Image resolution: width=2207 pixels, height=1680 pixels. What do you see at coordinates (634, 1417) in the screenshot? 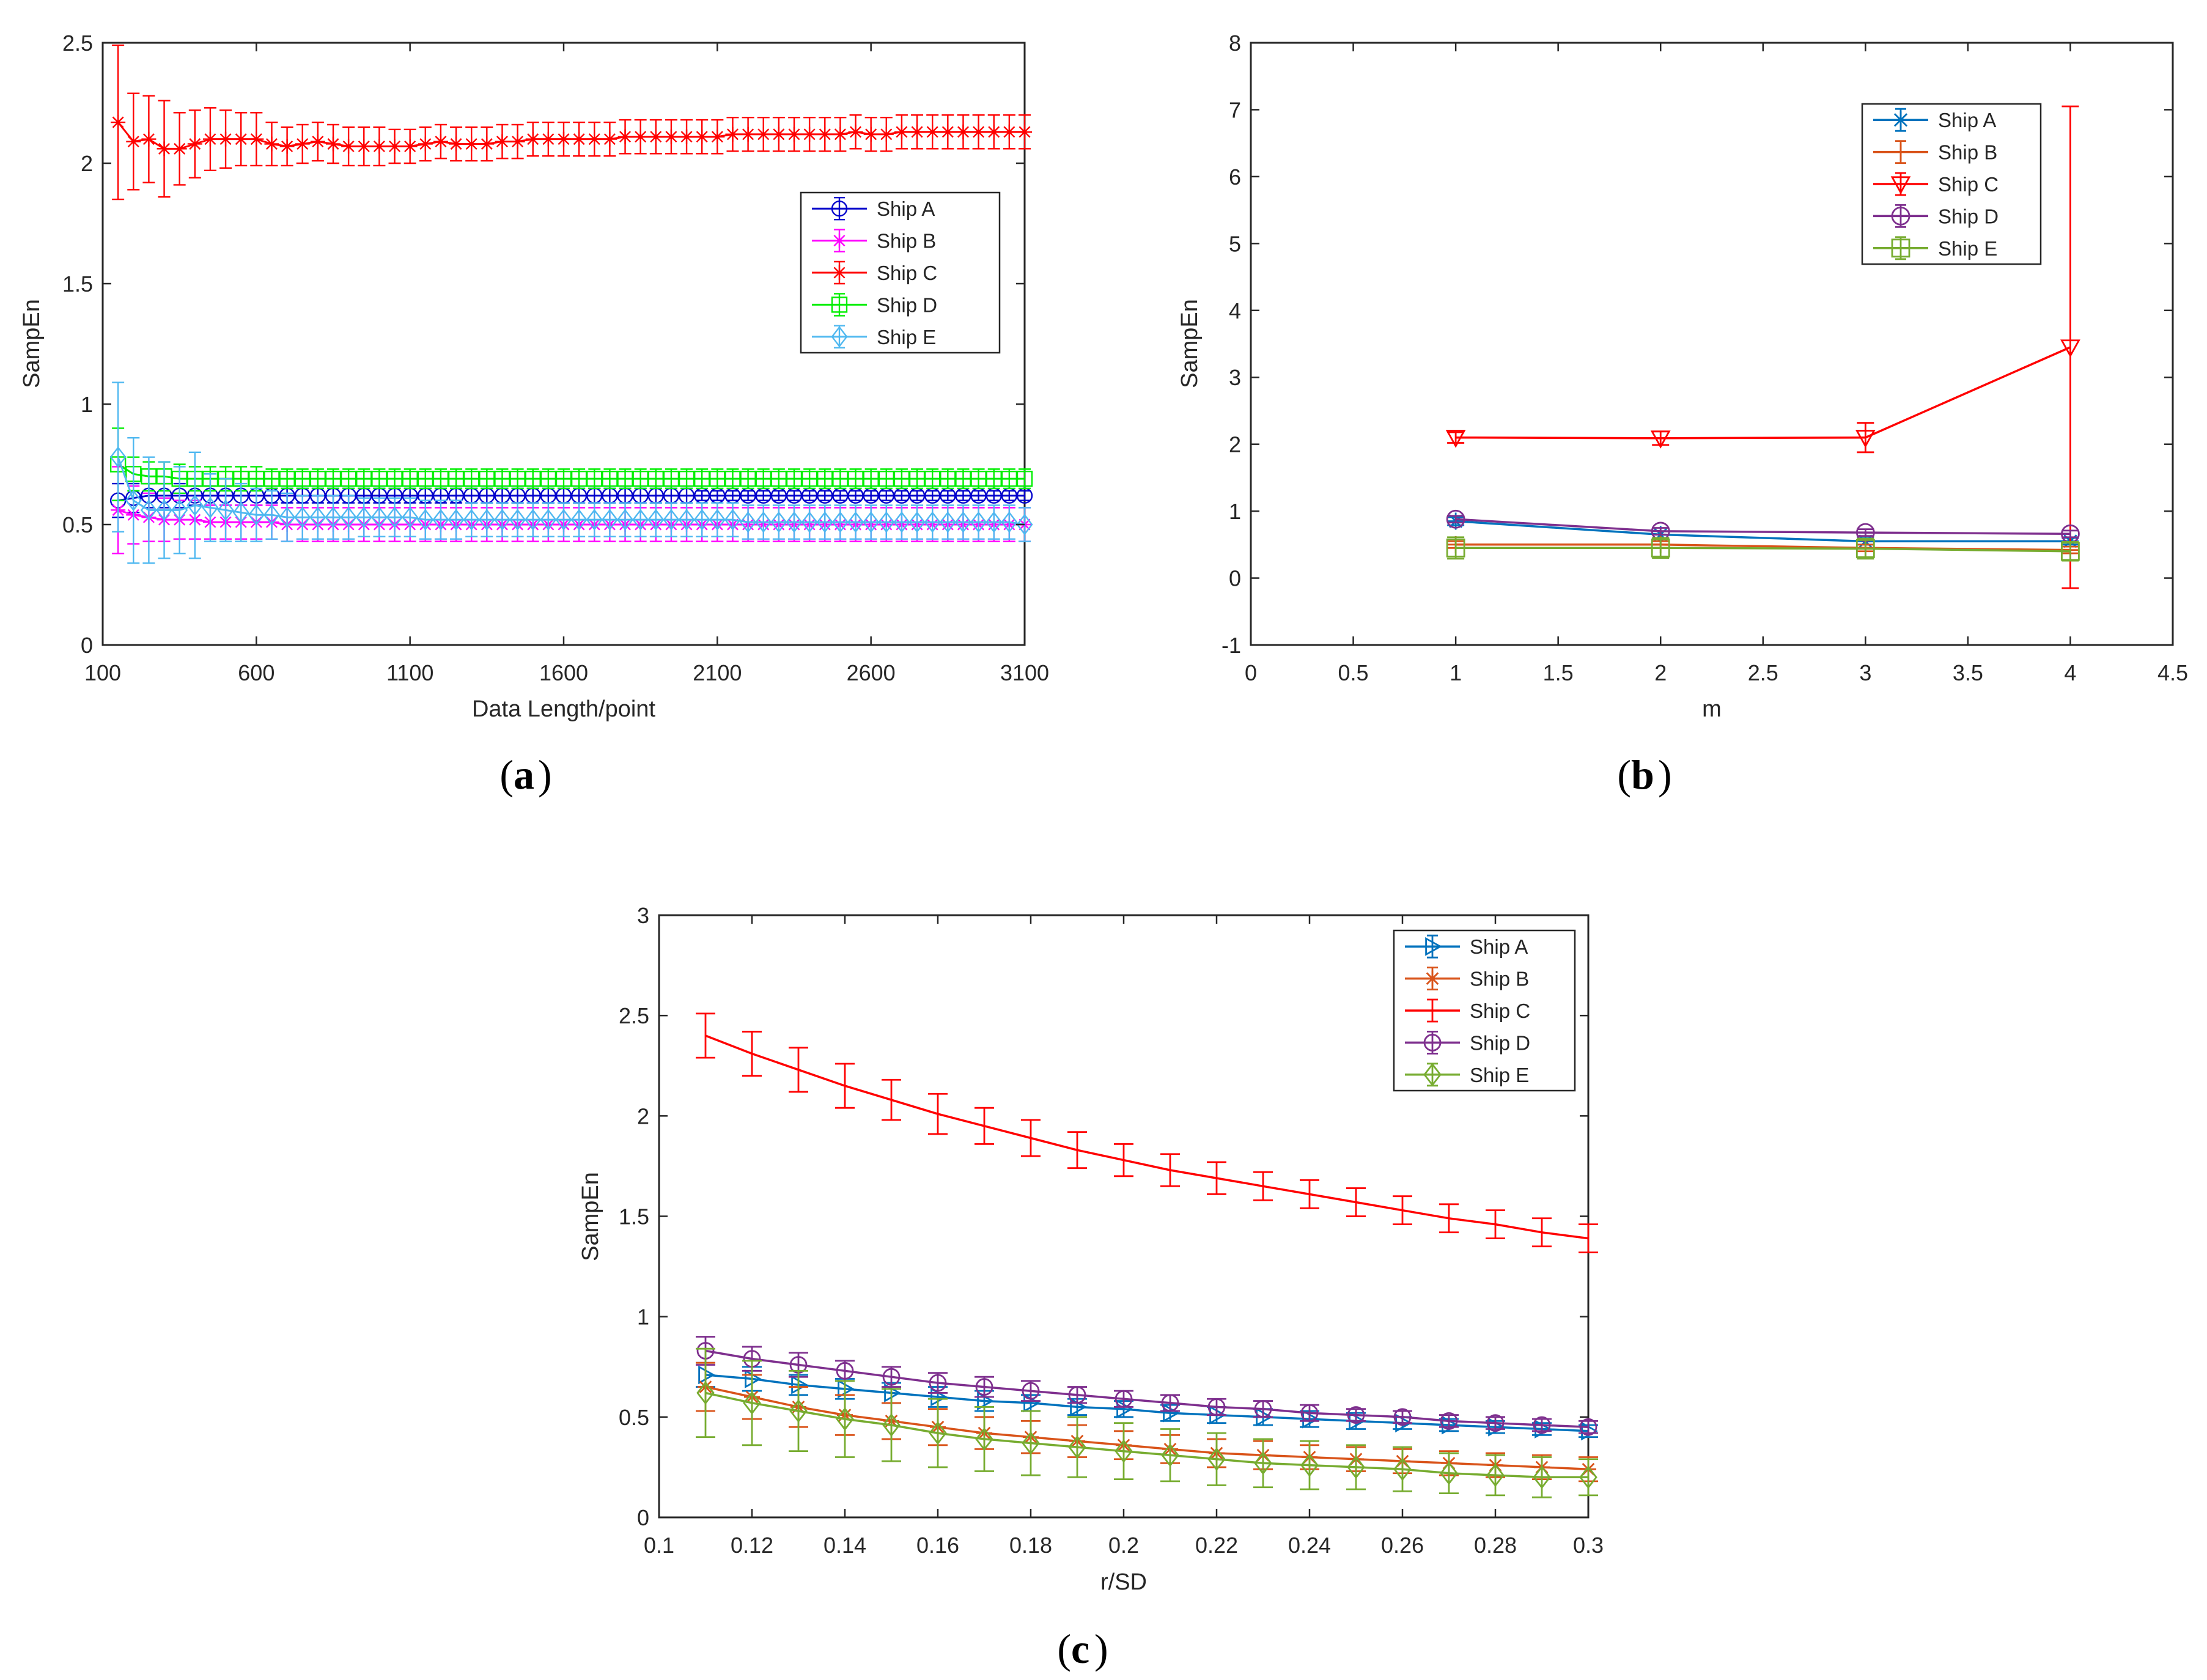
I see `y-tick-label: 0.5` at bounding box center [634, 1417].